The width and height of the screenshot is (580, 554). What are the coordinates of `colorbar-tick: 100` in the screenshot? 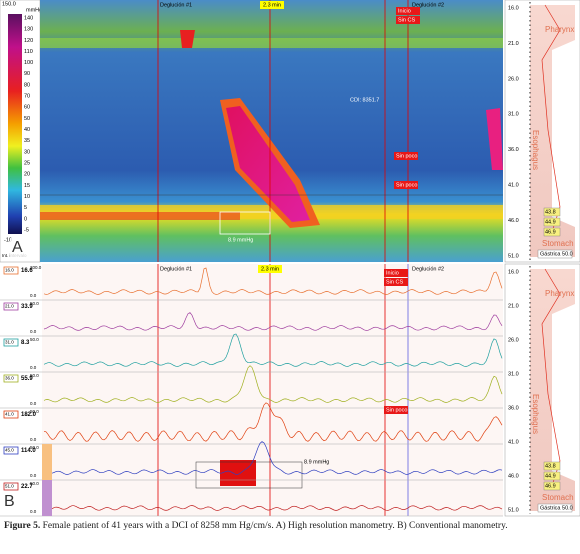 It's located at (28, 63).